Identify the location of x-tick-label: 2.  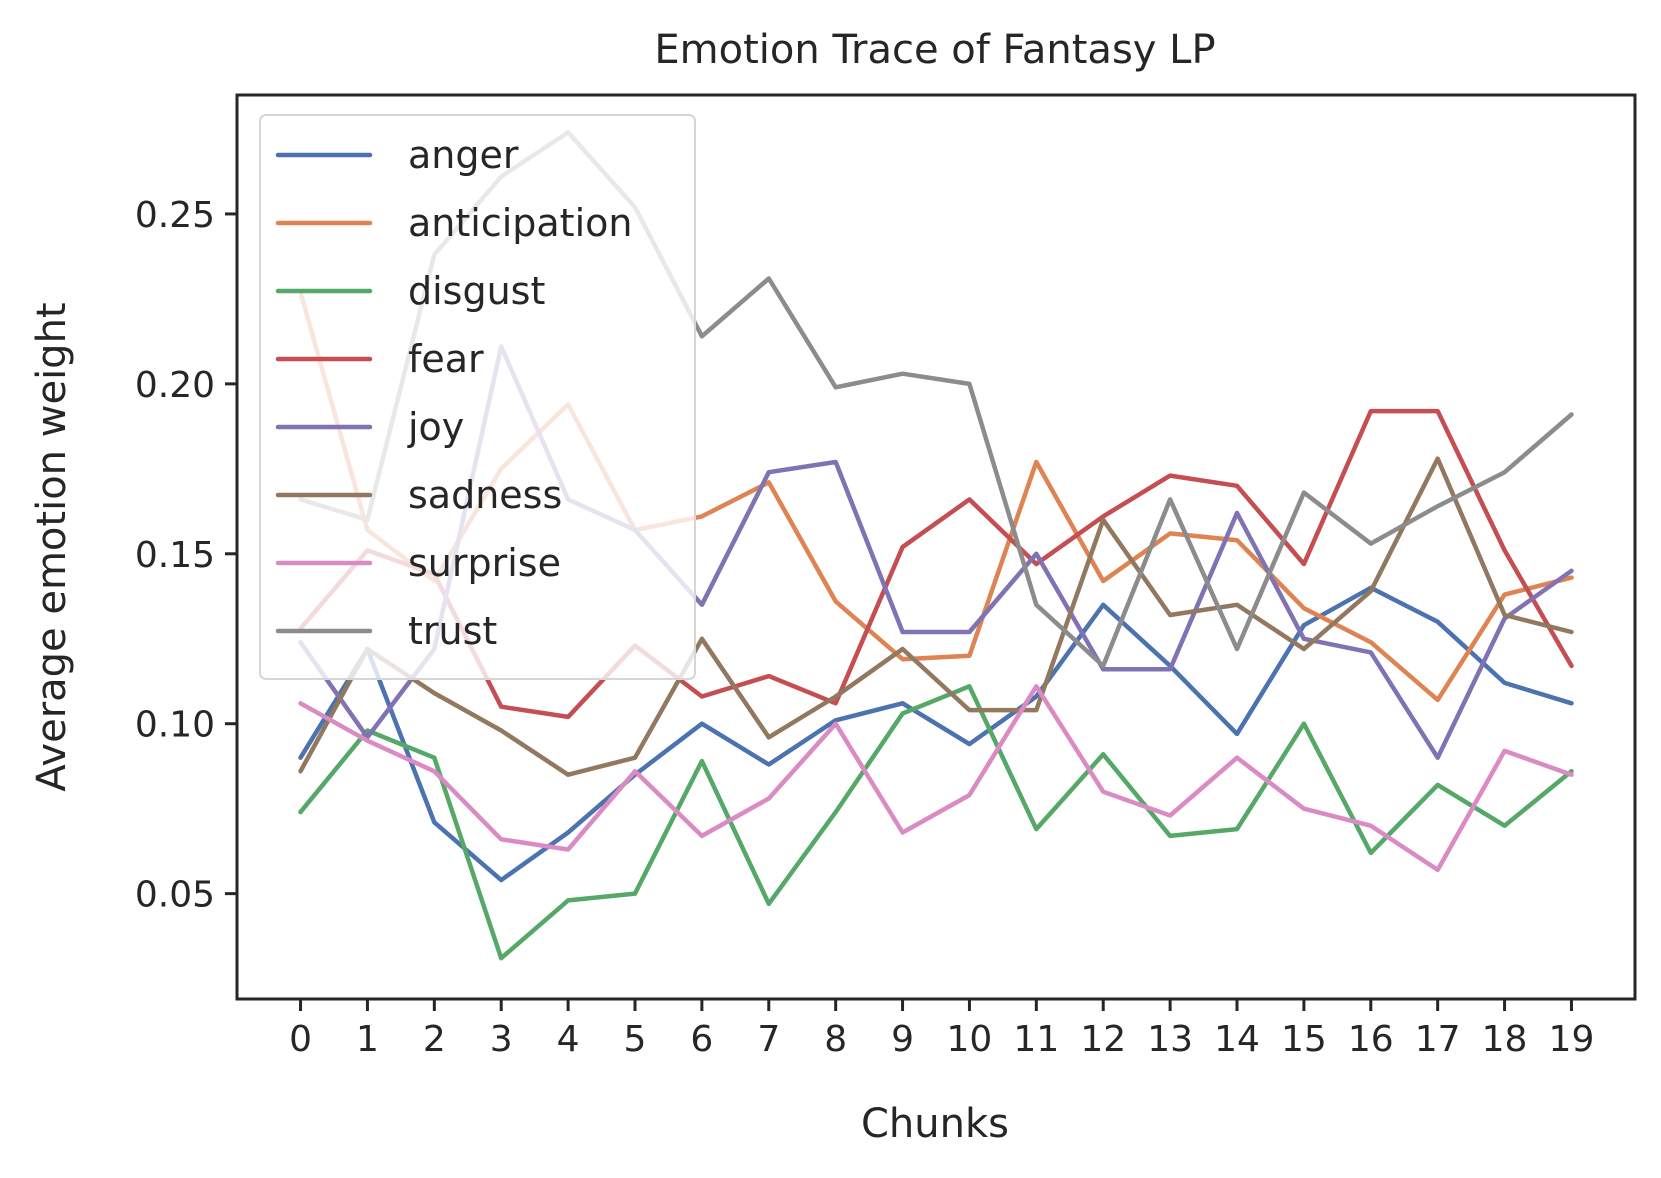
(434, 1039).